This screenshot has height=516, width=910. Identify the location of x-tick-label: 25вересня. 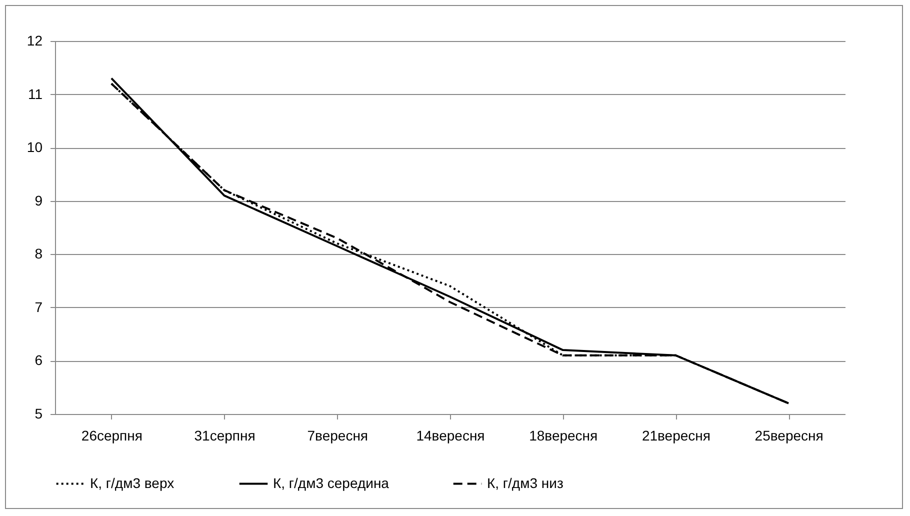
(789, 436).